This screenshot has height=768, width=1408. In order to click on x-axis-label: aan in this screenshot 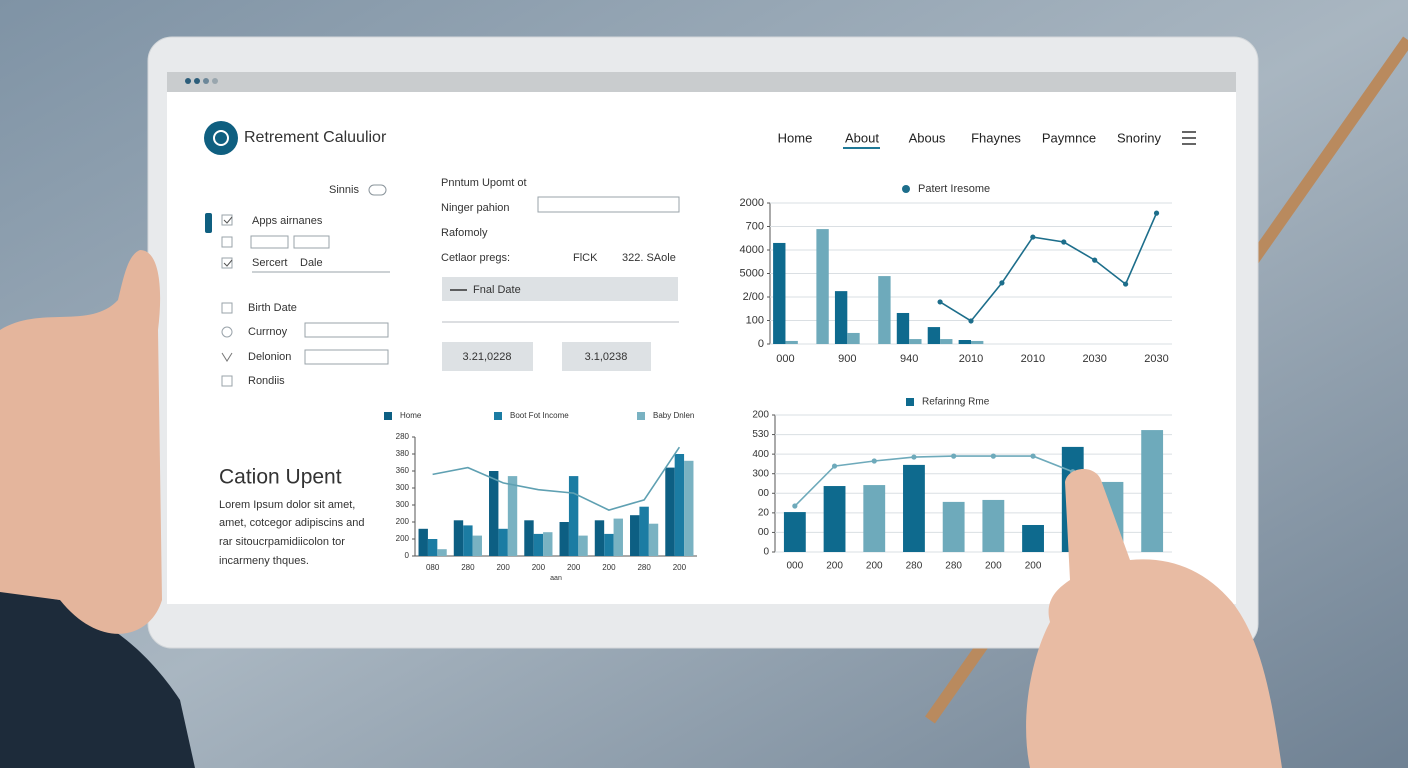, I will do `click(556, 578)`.